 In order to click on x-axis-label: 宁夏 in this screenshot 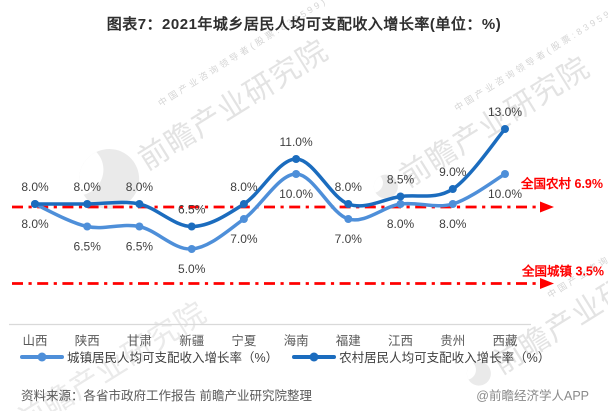, I will do `click(244, 340)`.